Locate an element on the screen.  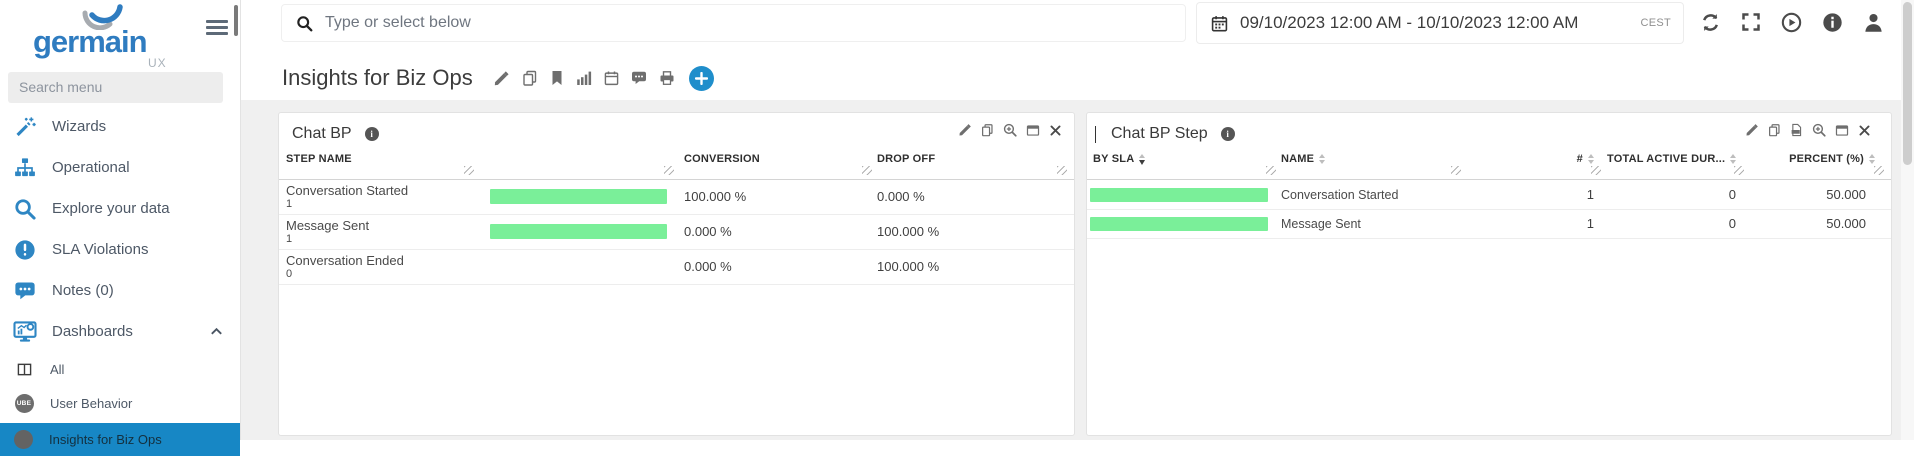
header-divider is located at coordinates (1489, 179).